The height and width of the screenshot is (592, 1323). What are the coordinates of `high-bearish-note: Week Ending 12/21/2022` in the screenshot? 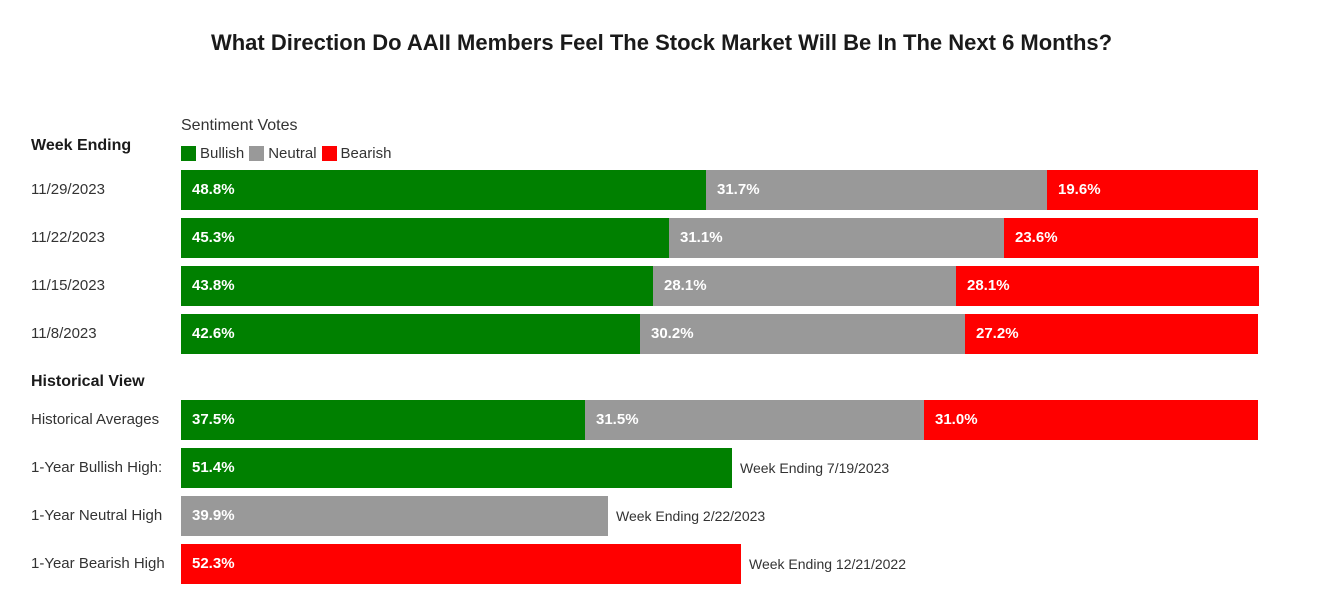 It's located at (827, 564).